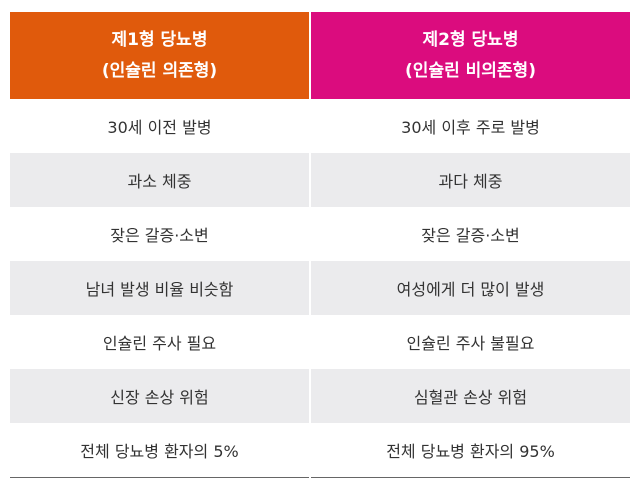  I want to click on type1-cell: 과소 체중, so click(160, 180).